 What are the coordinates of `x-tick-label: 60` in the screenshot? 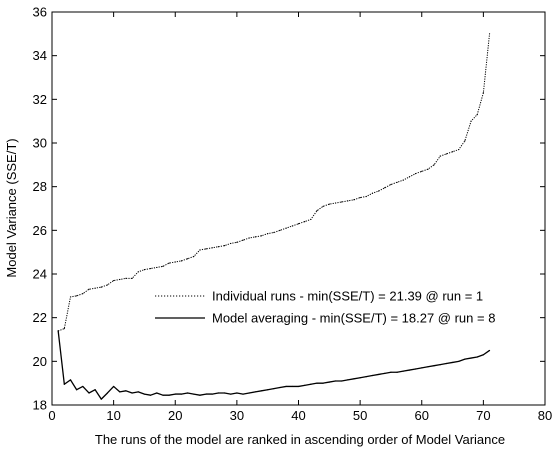 It's located at (422, 415).